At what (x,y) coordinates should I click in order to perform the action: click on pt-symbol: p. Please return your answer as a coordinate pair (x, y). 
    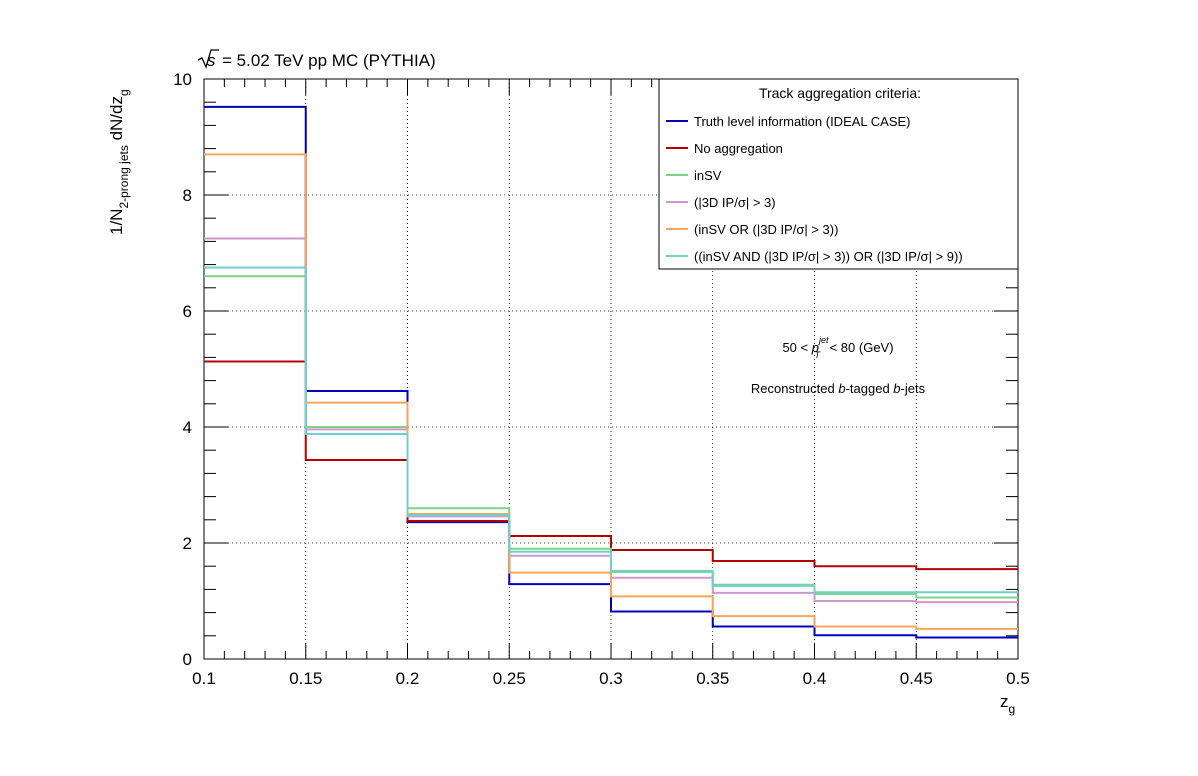
    Looking at the image, I should click on (815, 347).